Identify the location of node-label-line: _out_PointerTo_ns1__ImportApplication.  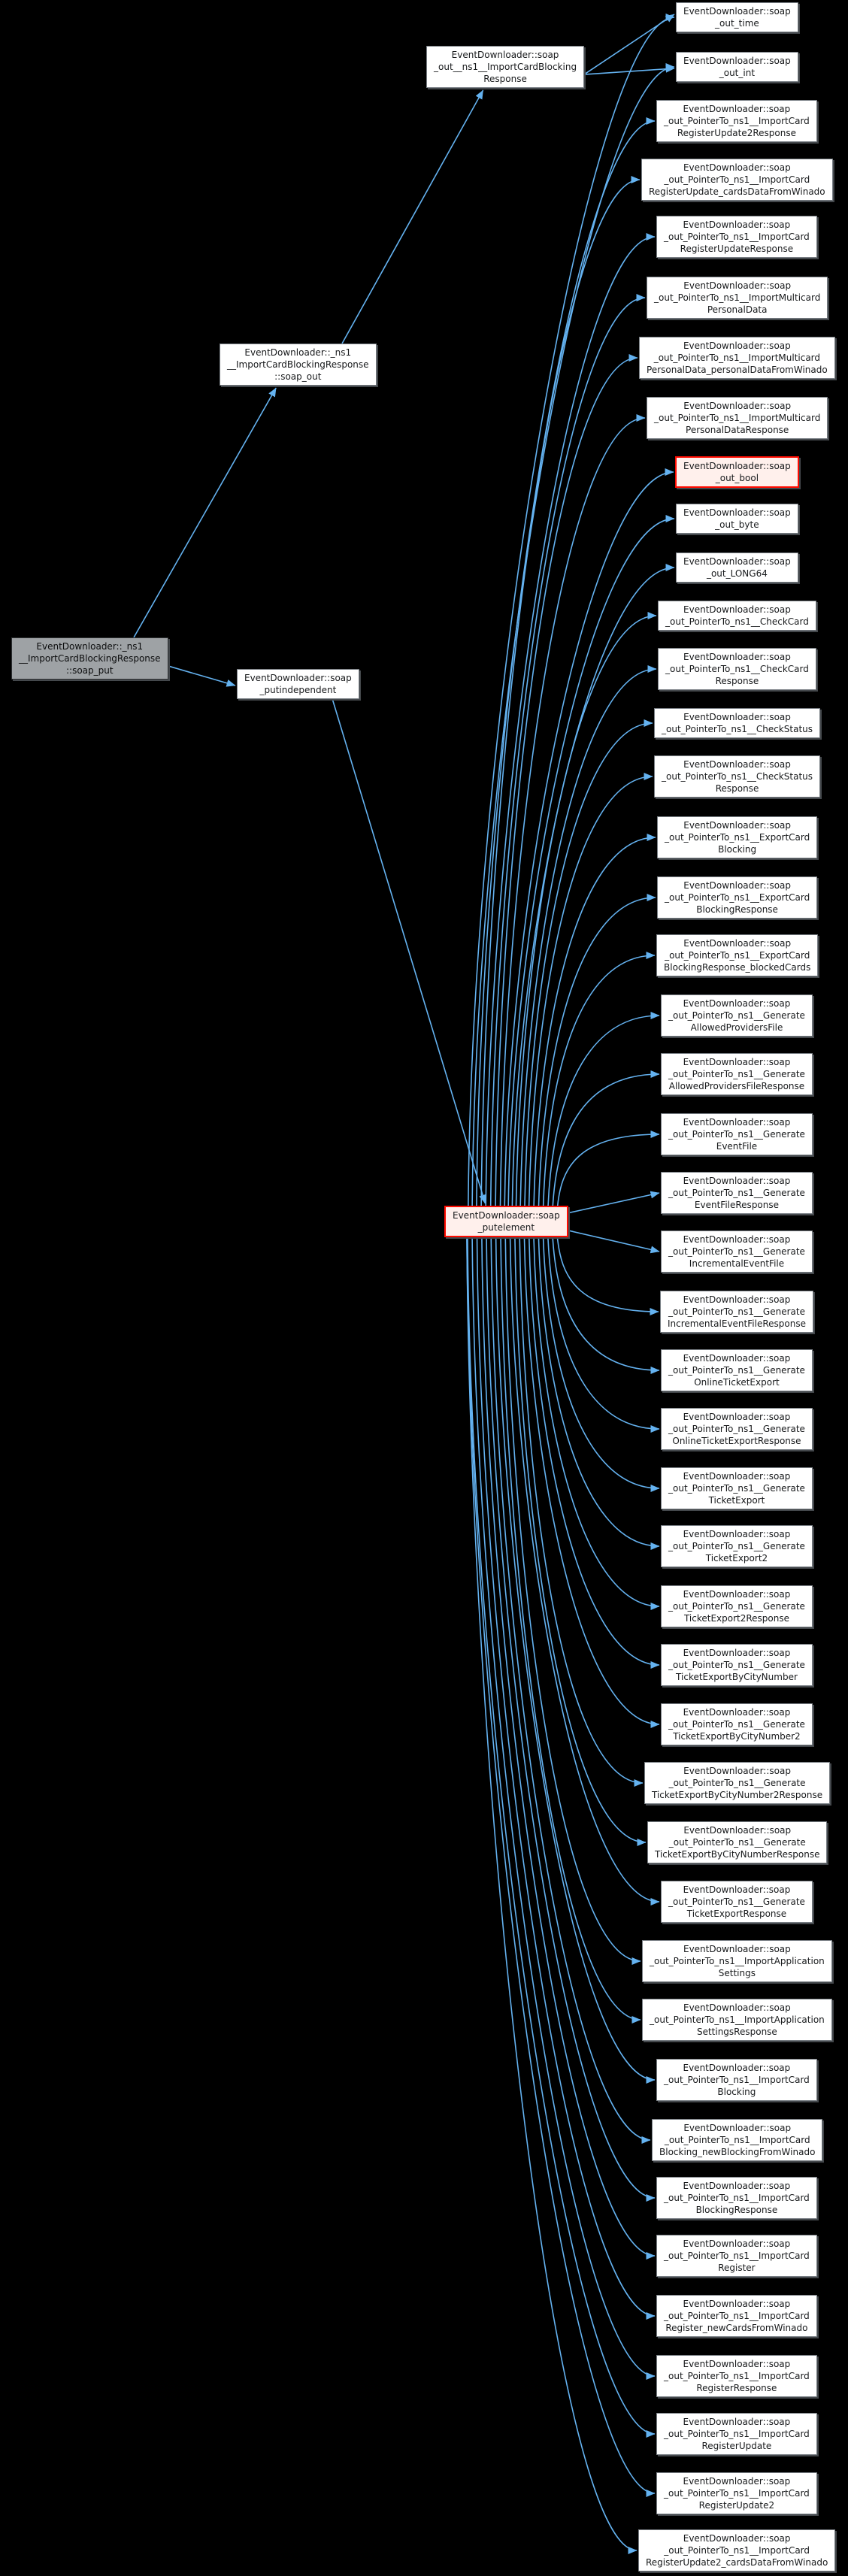
(737, 1961).